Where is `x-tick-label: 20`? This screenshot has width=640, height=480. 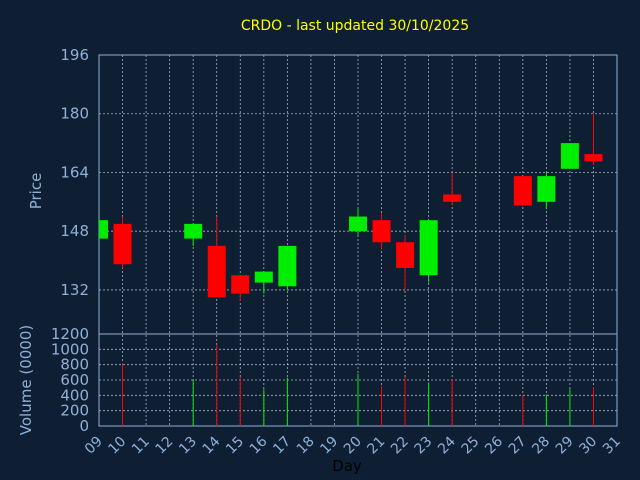 x-tick-label: 20 is located at coordinates (353, 446).